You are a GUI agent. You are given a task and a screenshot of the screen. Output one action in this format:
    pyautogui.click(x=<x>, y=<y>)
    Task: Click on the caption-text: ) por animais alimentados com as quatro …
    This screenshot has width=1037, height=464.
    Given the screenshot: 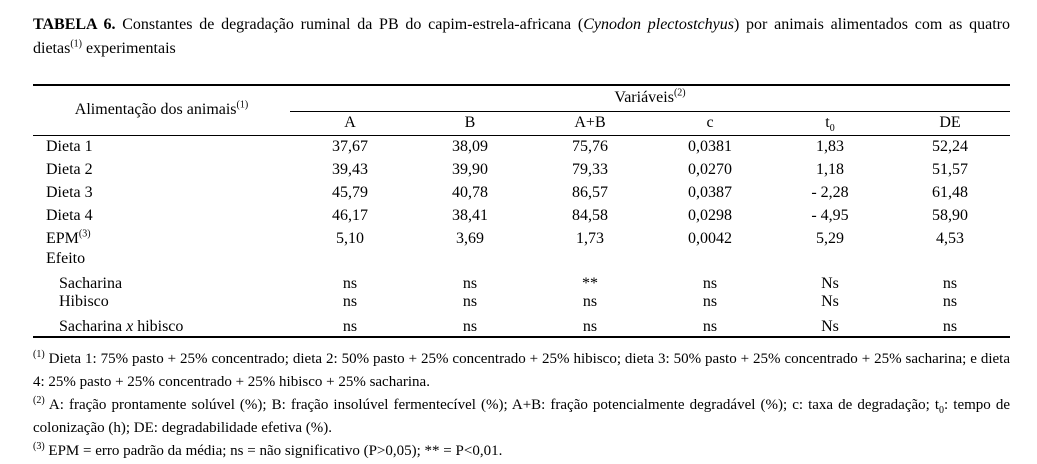 What is the action you would take?
    pyautogui.click(x=521, y=36)
    